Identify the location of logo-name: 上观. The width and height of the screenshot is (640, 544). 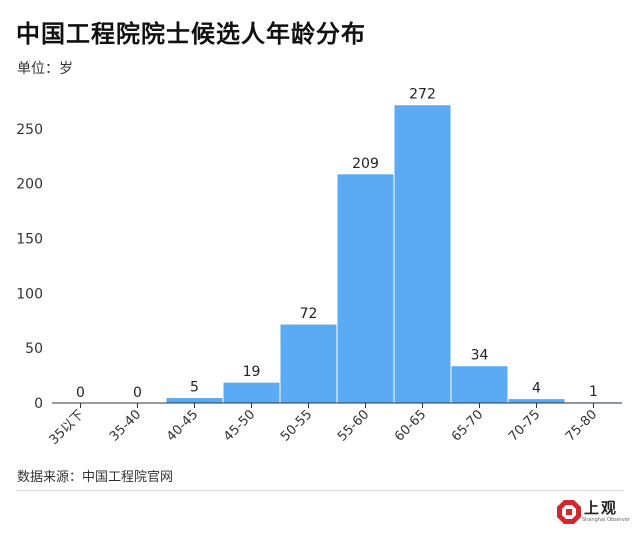
(601, 508).